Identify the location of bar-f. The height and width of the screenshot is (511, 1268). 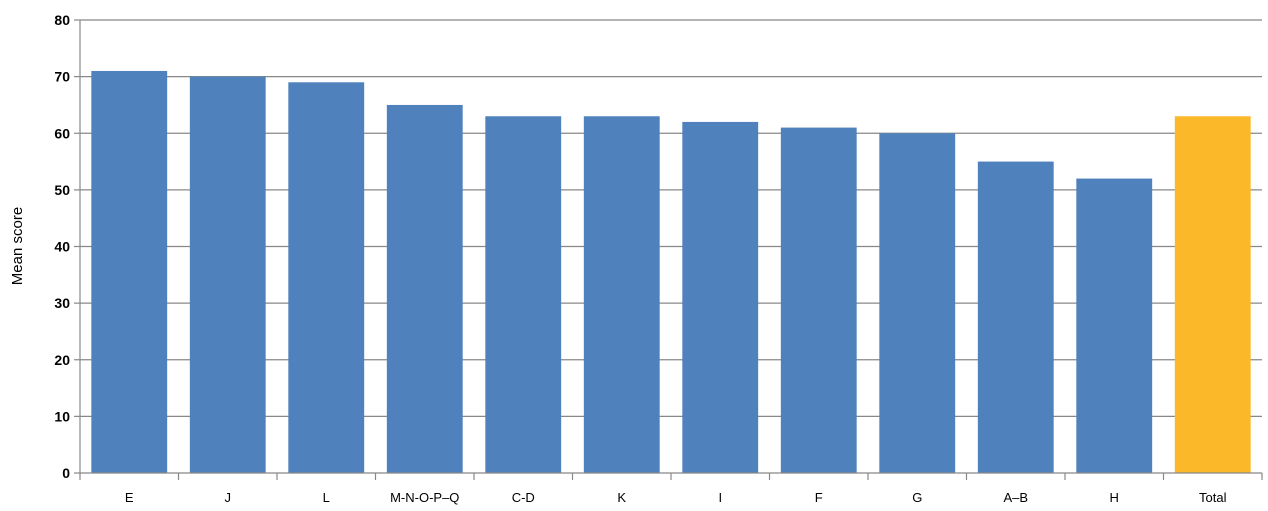
(818, 300).